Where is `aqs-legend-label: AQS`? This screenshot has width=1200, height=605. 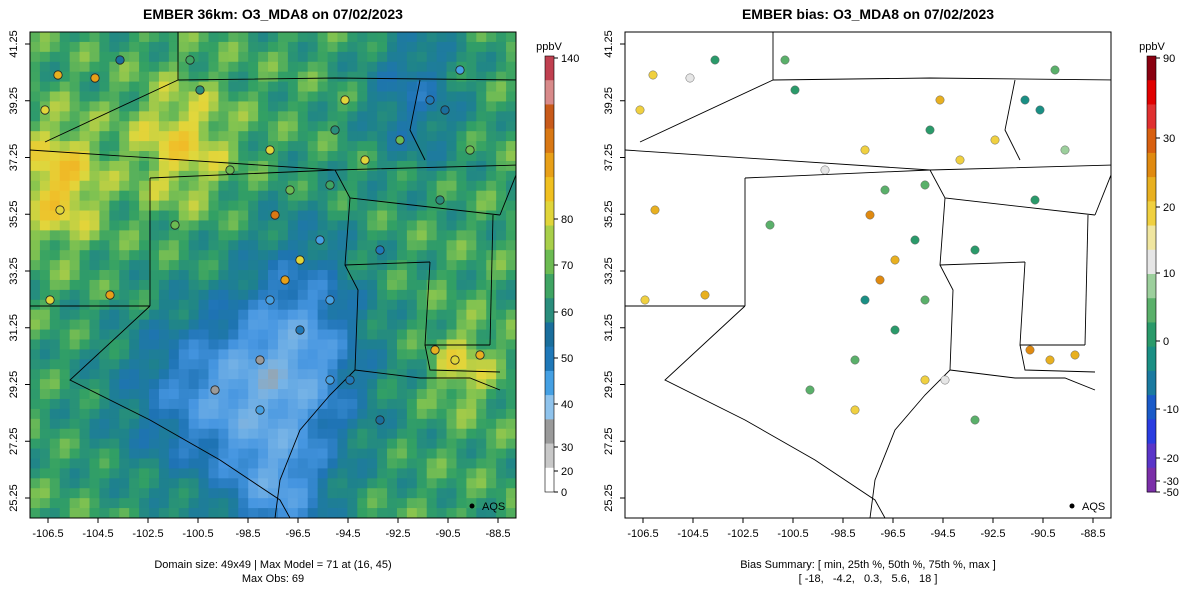
aqs-legend-label: AQS is located at coordinates (493, 507).